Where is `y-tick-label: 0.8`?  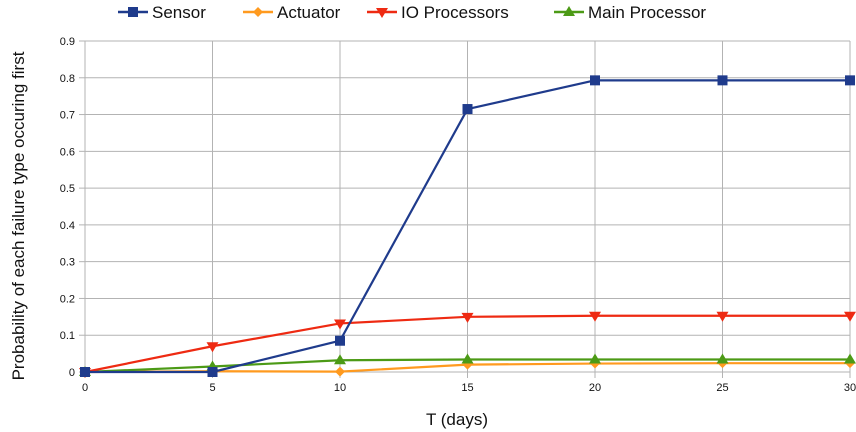 y-tick-label: 0.8 is located at coordinates (67, 79).